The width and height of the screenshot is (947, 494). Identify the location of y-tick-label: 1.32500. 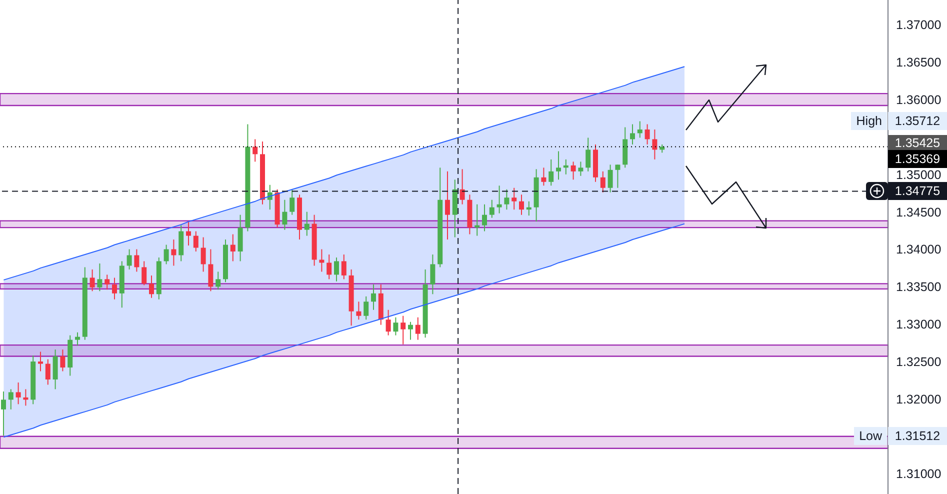
(919, 361).